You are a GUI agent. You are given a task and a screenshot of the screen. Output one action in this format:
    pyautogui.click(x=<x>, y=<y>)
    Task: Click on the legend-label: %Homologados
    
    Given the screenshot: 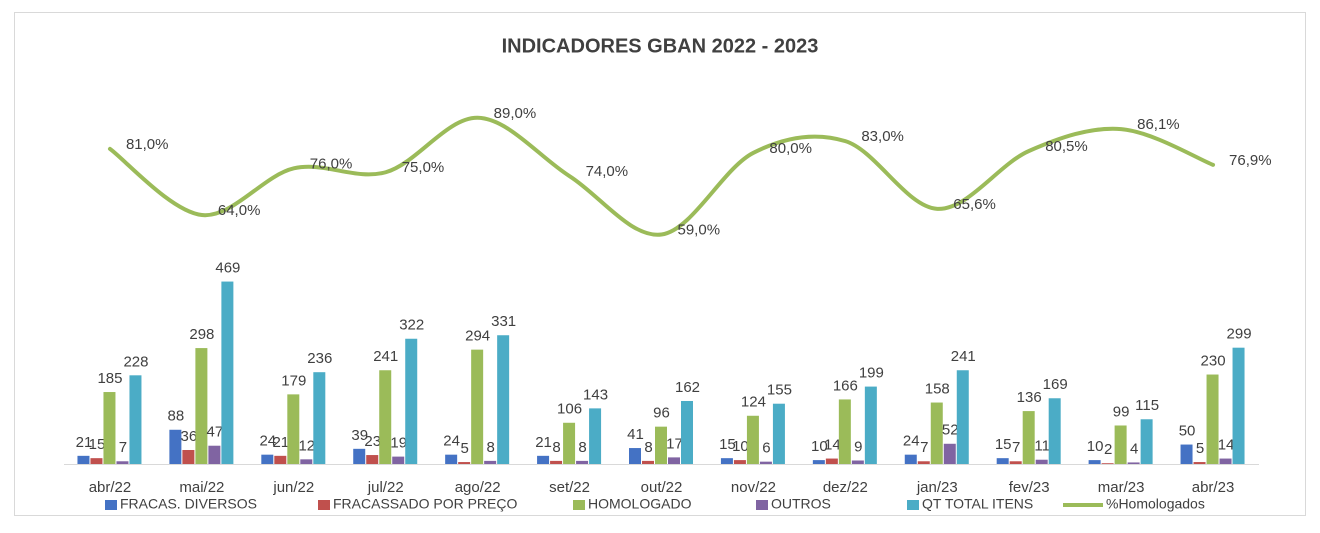 What is the action you would take?
    pyautogui.click(x=1155, y=504)
    